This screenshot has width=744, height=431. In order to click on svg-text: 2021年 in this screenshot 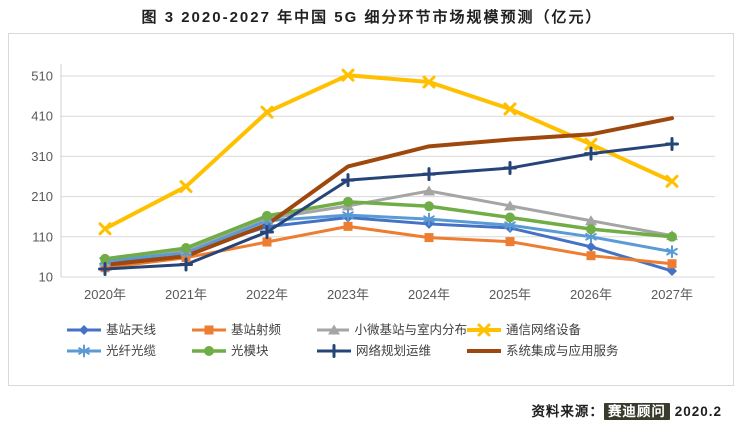, I will do `click(186, 294)`.